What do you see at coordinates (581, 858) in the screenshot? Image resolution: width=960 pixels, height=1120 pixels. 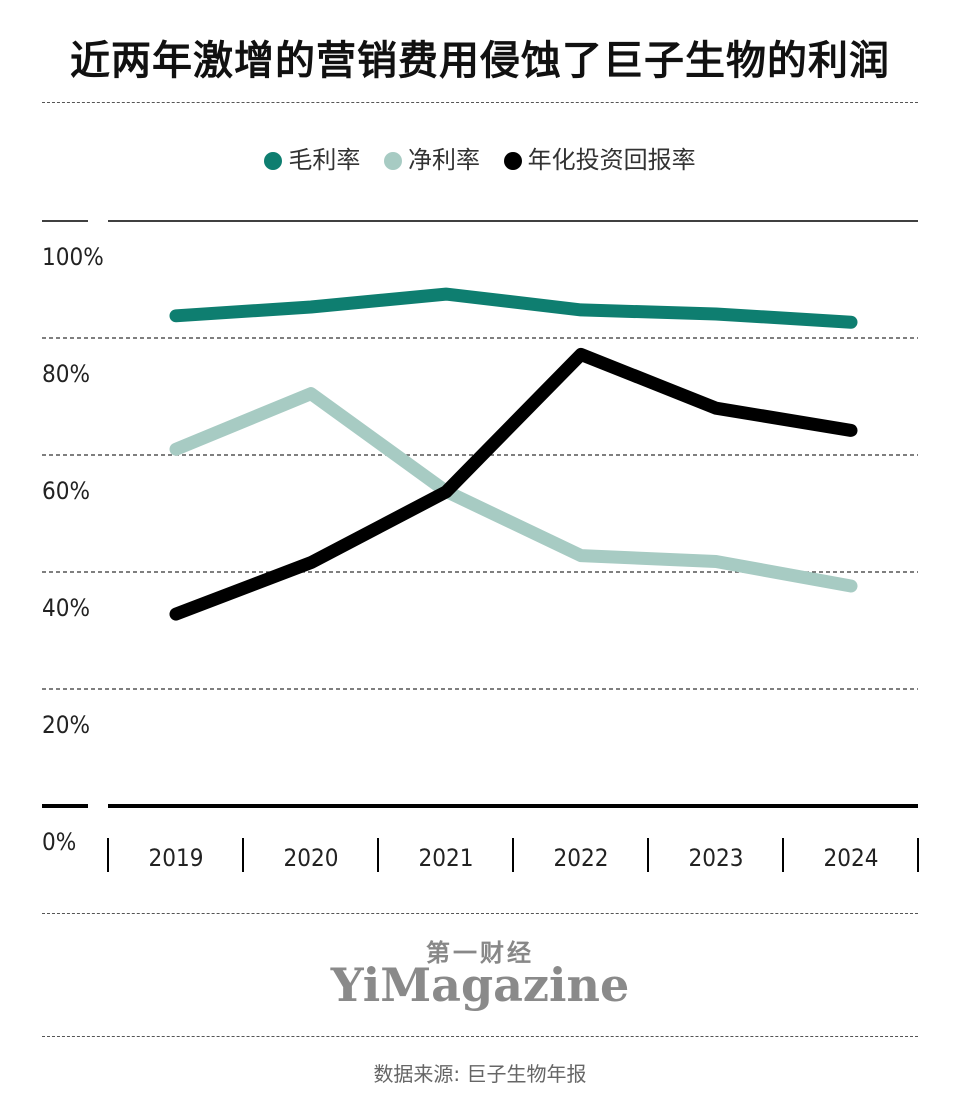 I see `x-tick-label: 2022` at bounding box center [581, 858].